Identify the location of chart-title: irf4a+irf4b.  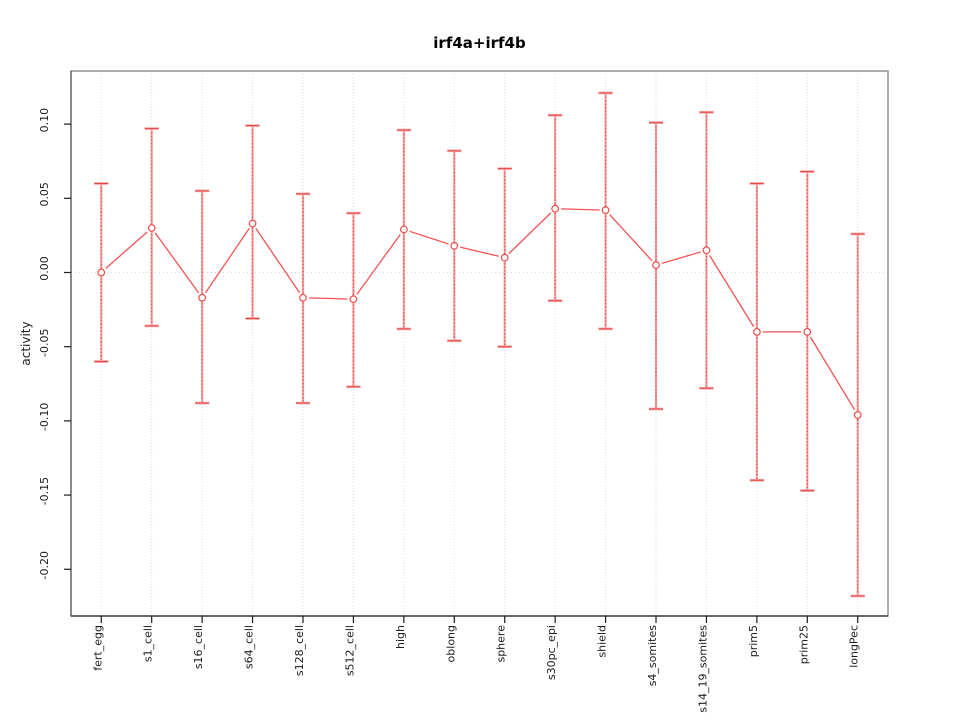
(479, 43).